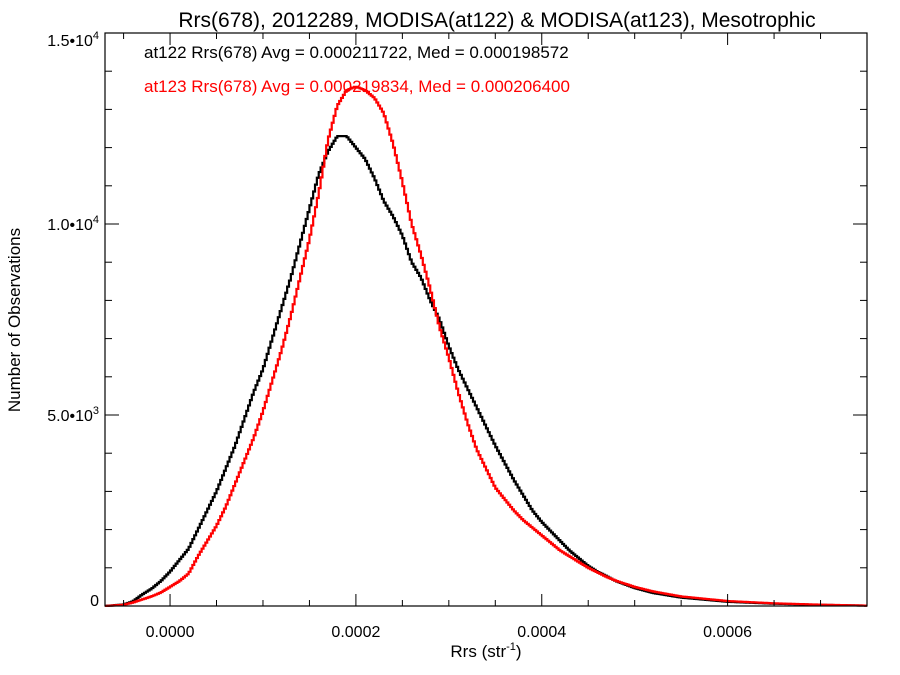  What do you see at coordinates (170, 632) in the screenshot?
I see `x-tick-label: 0.0000` at bounding box center [170, 632].